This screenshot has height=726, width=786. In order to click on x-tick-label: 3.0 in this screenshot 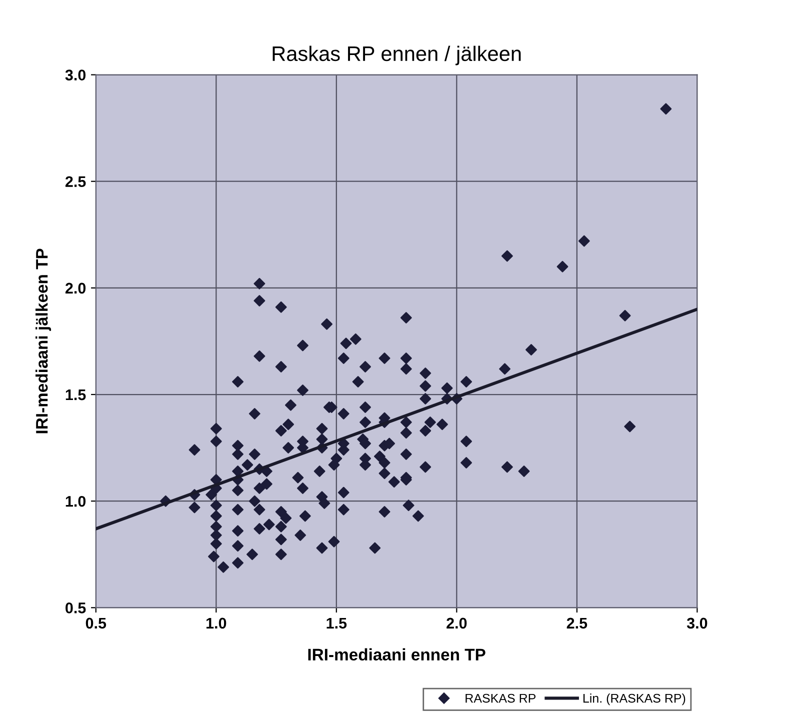, I will do `click(697, 623)`.